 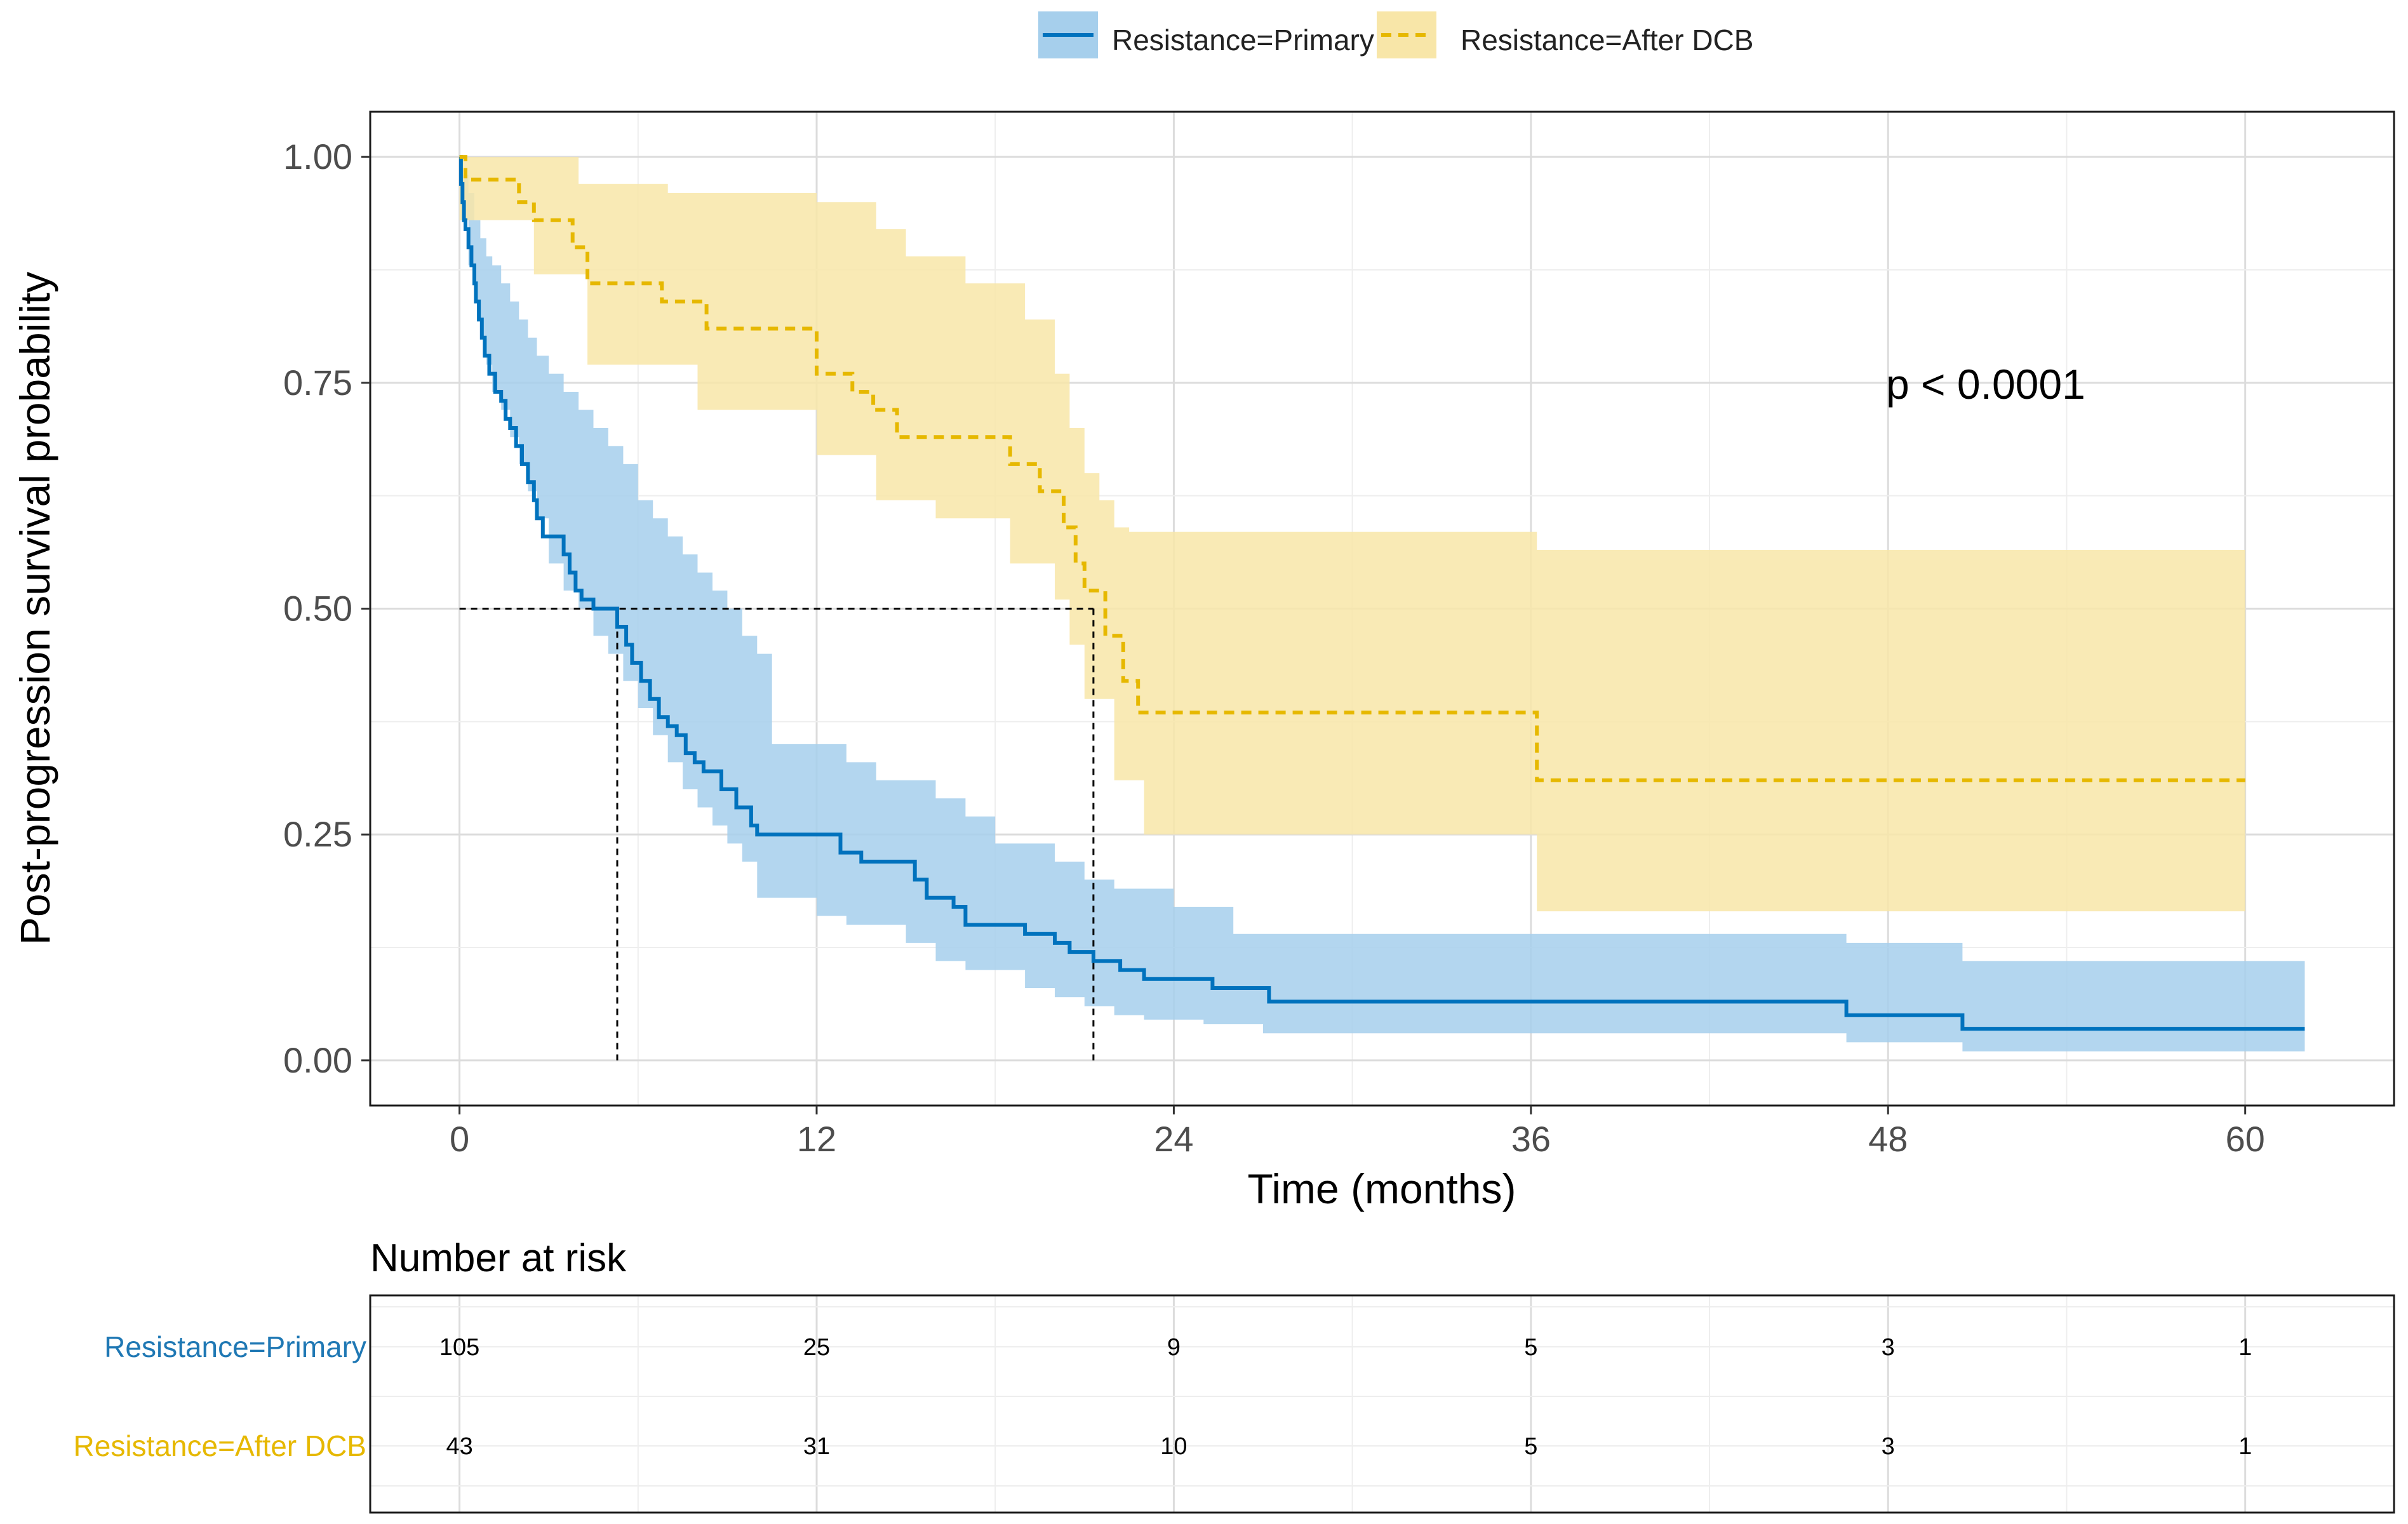 I want to click on x-axis: 0 12 24 36 48 60, so click(x=1358, y=1132).